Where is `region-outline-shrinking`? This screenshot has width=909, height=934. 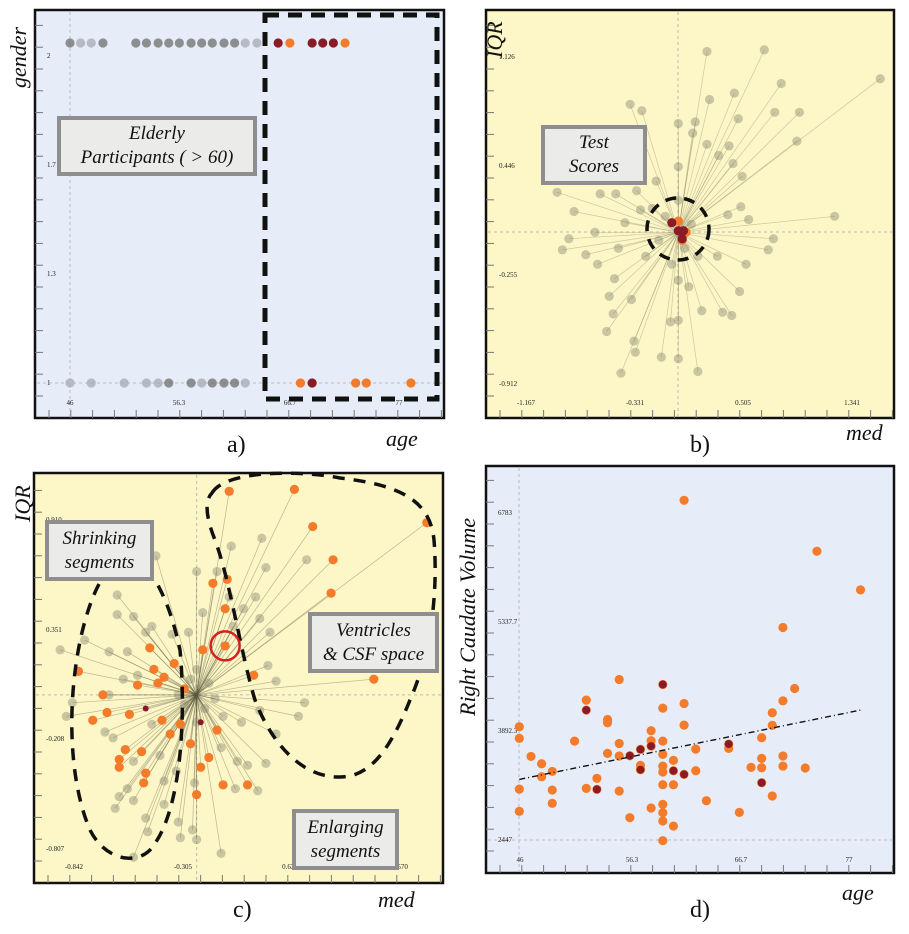 region-outline-shrinking is located at coordinates (127, 719).